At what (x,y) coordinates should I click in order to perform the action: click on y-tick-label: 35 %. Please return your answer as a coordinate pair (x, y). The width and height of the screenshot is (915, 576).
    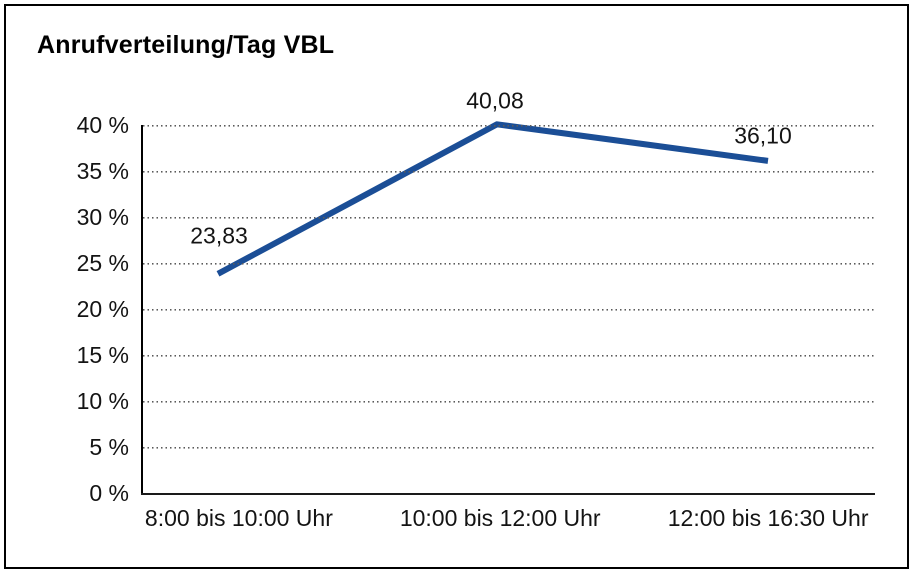
    Looking at the image, I should click on (102, 171).